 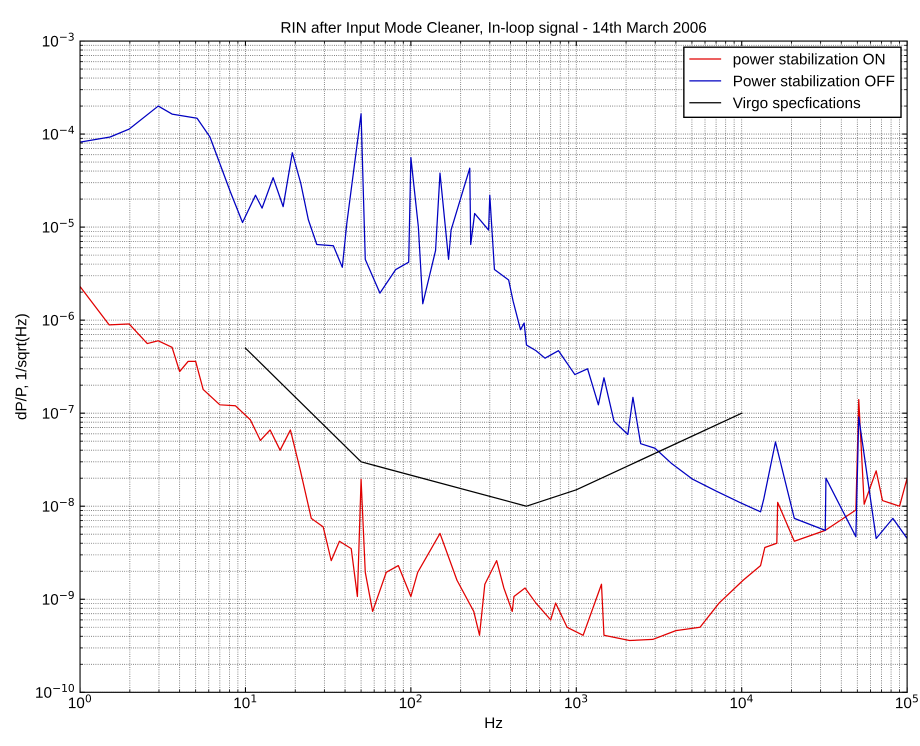 I want to click on y-axis-title: dP/P, 1/sqrt(Hz), so click(x=22, y=367).